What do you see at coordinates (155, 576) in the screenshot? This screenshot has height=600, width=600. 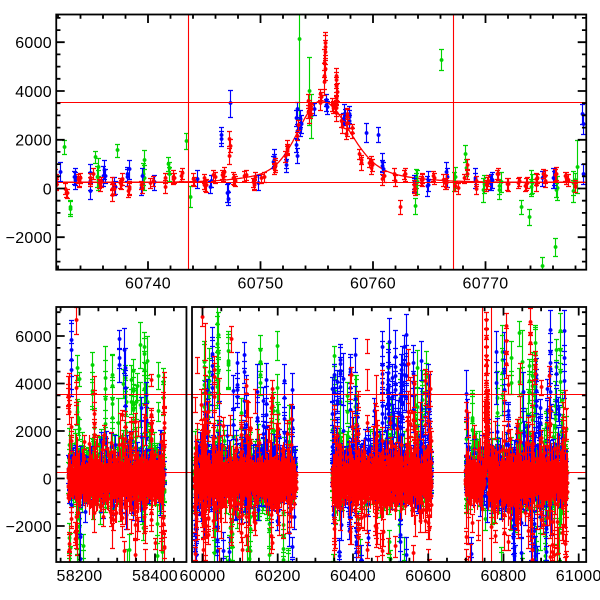 I see `svg-text: 58400` at bounding box center [155, 576].